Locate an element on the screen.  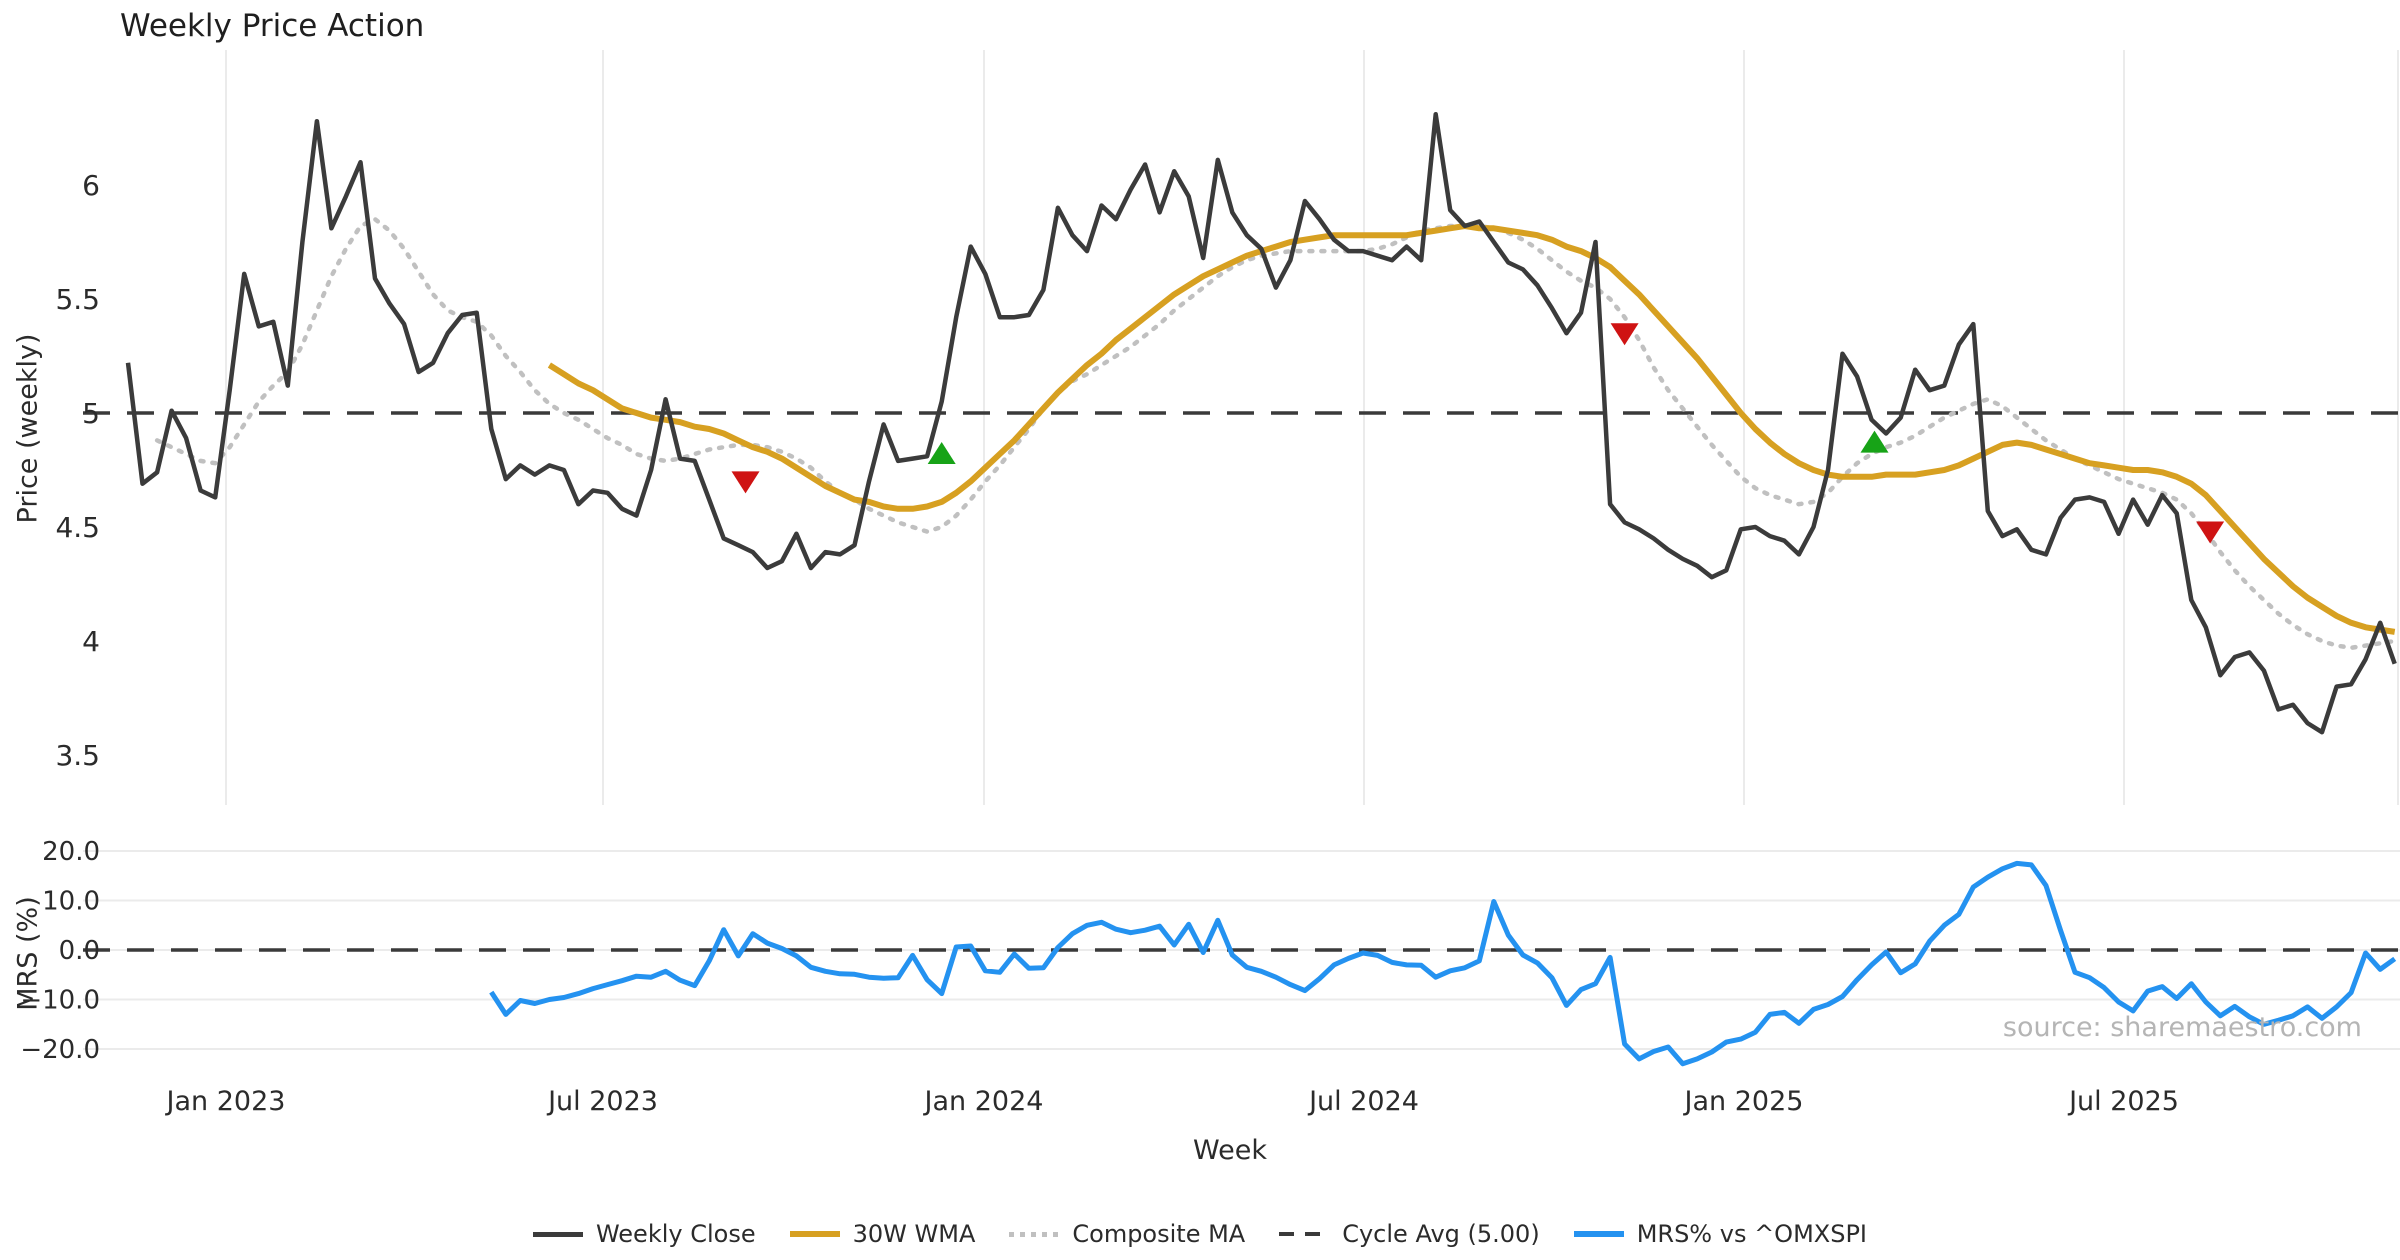
price-tick-label: 3.5 is located at coordinates (77, 755).